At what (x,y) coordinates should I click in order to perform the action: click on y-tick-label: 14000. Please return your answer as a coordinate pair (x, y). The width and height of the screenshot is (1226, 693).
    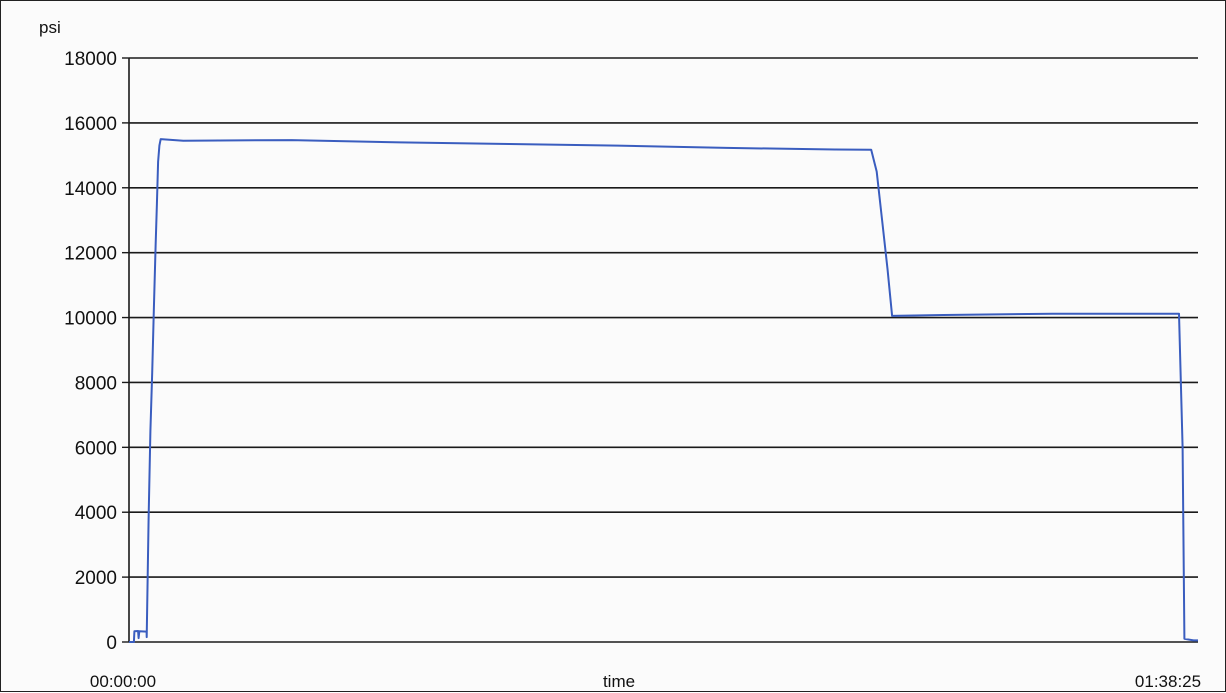
    Looking at the image, I should click on (90, 189).